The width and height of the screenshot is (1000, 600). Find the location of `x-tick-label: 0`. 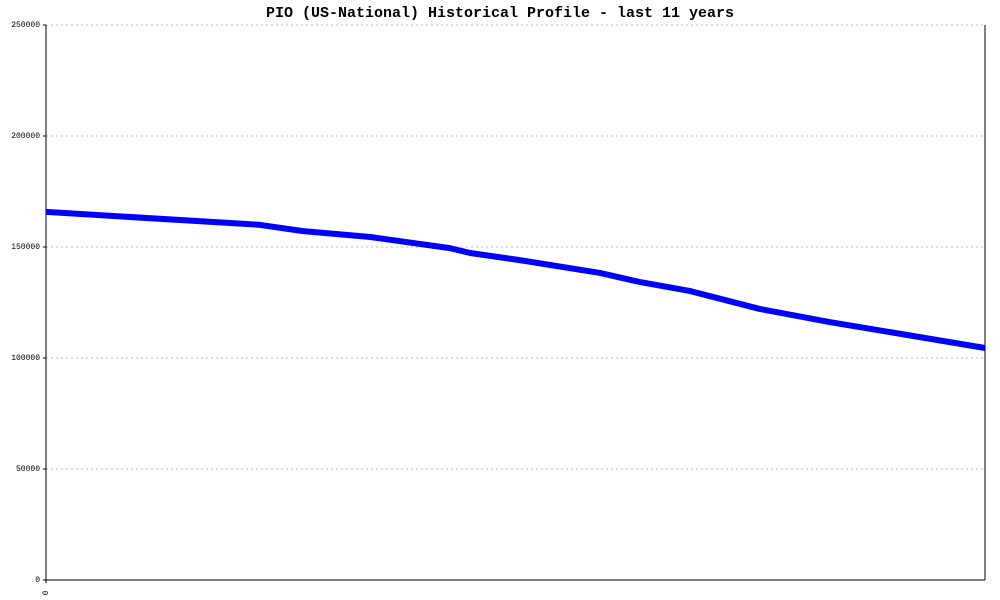

x-tick-label: 0 is located at coordinates (46, 592).